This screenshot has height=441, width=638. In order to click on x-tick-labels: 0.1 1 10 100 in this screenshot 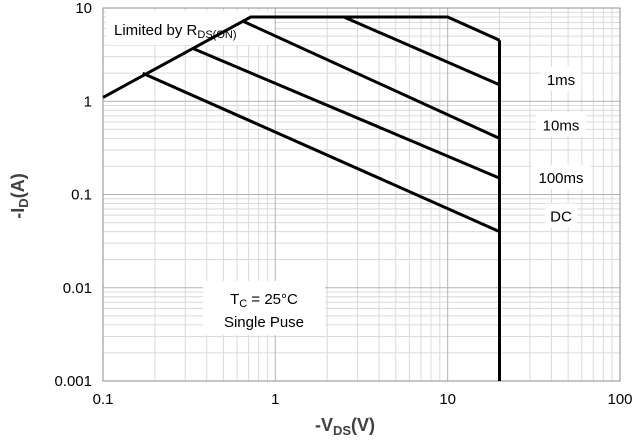, I will do `click(363, 399)`.